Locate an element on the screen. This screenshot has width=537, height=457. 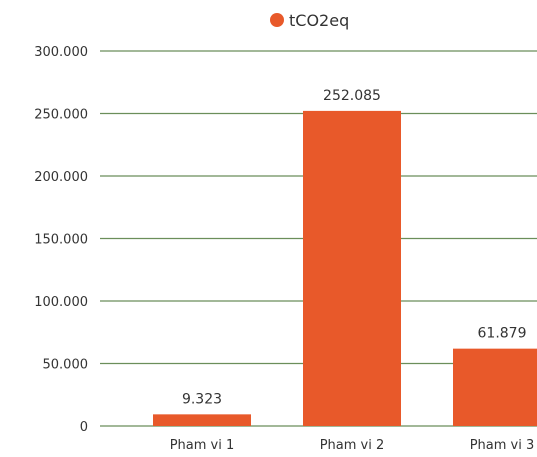
y-tick-label: 250.000 is located at coordinates (61, 115).